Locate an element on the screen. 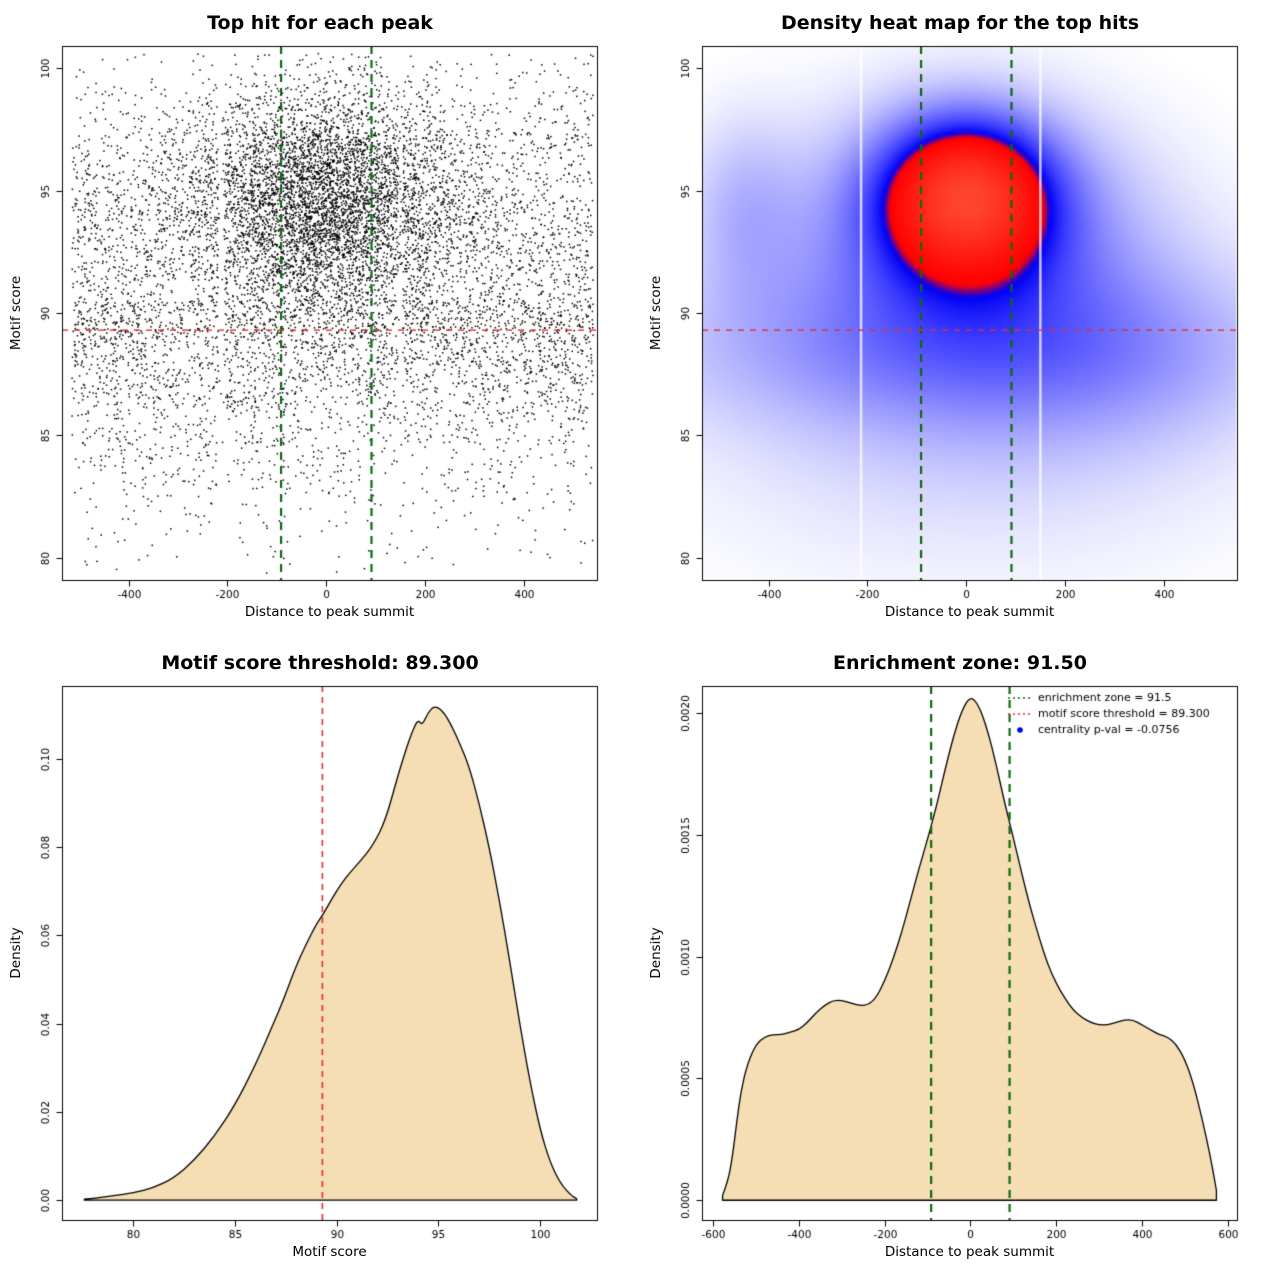  chart-title: Enrichment zone: 91.50 is located at coordinates (960, 663).